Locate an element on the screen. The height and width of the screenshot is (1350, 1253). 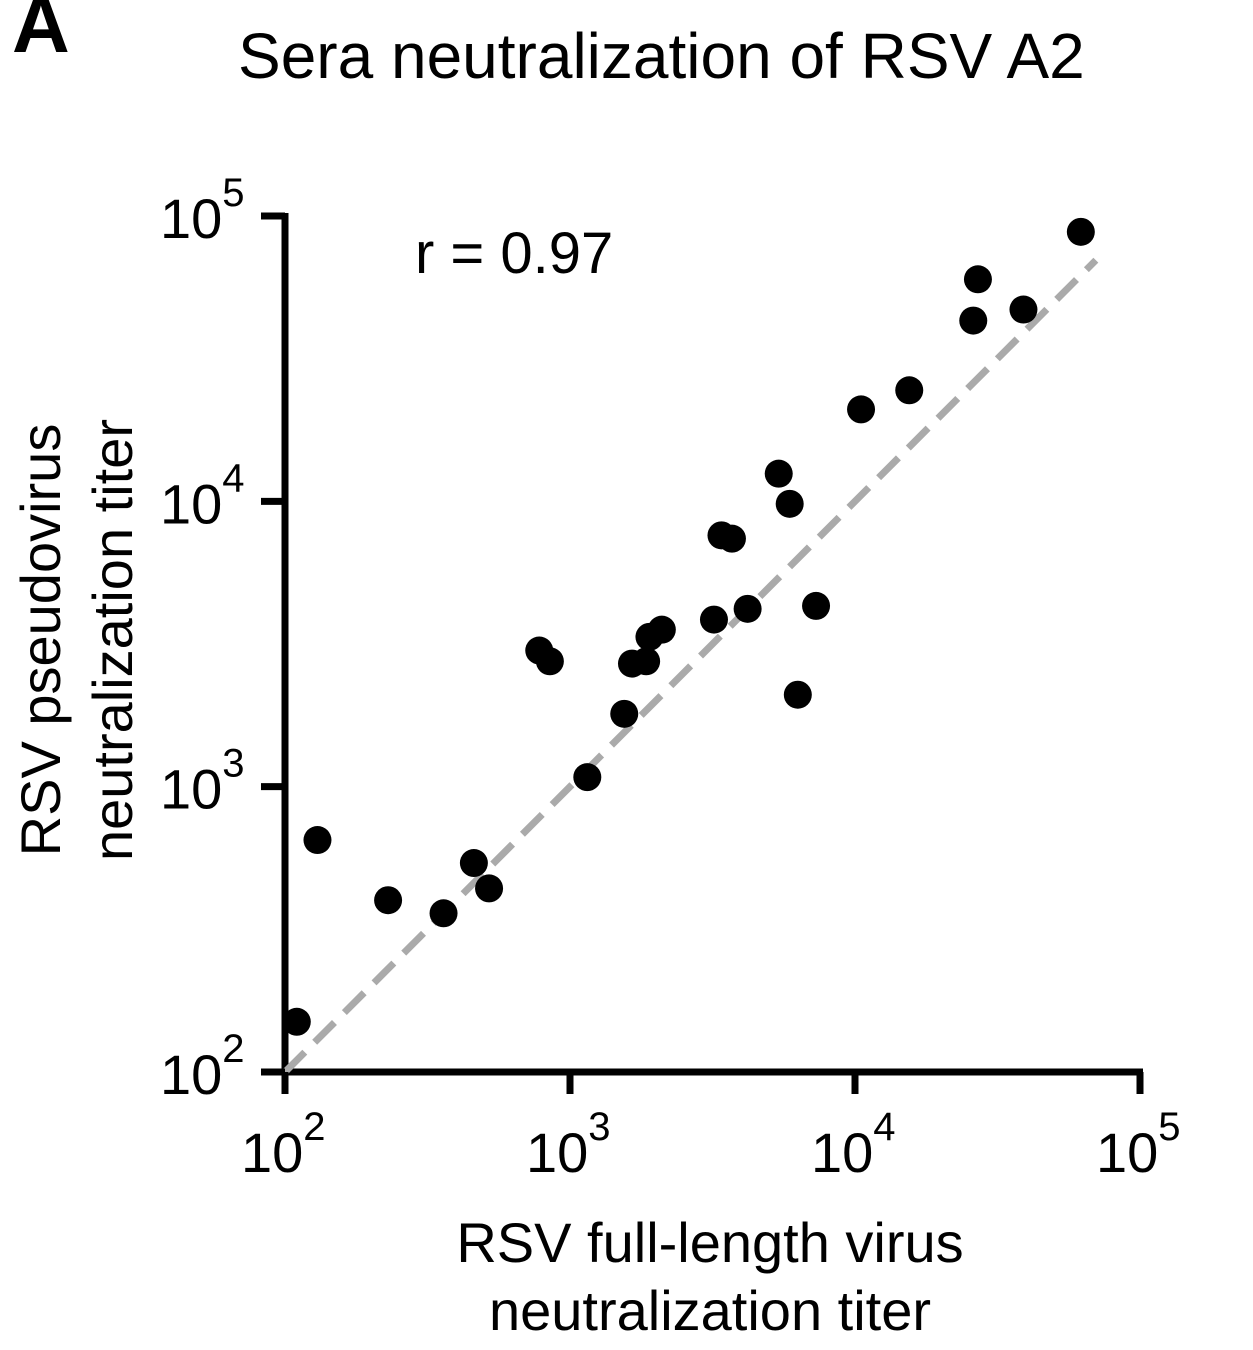
x-tick-label: 10⁵ is located at coordinates (1138, 1144).